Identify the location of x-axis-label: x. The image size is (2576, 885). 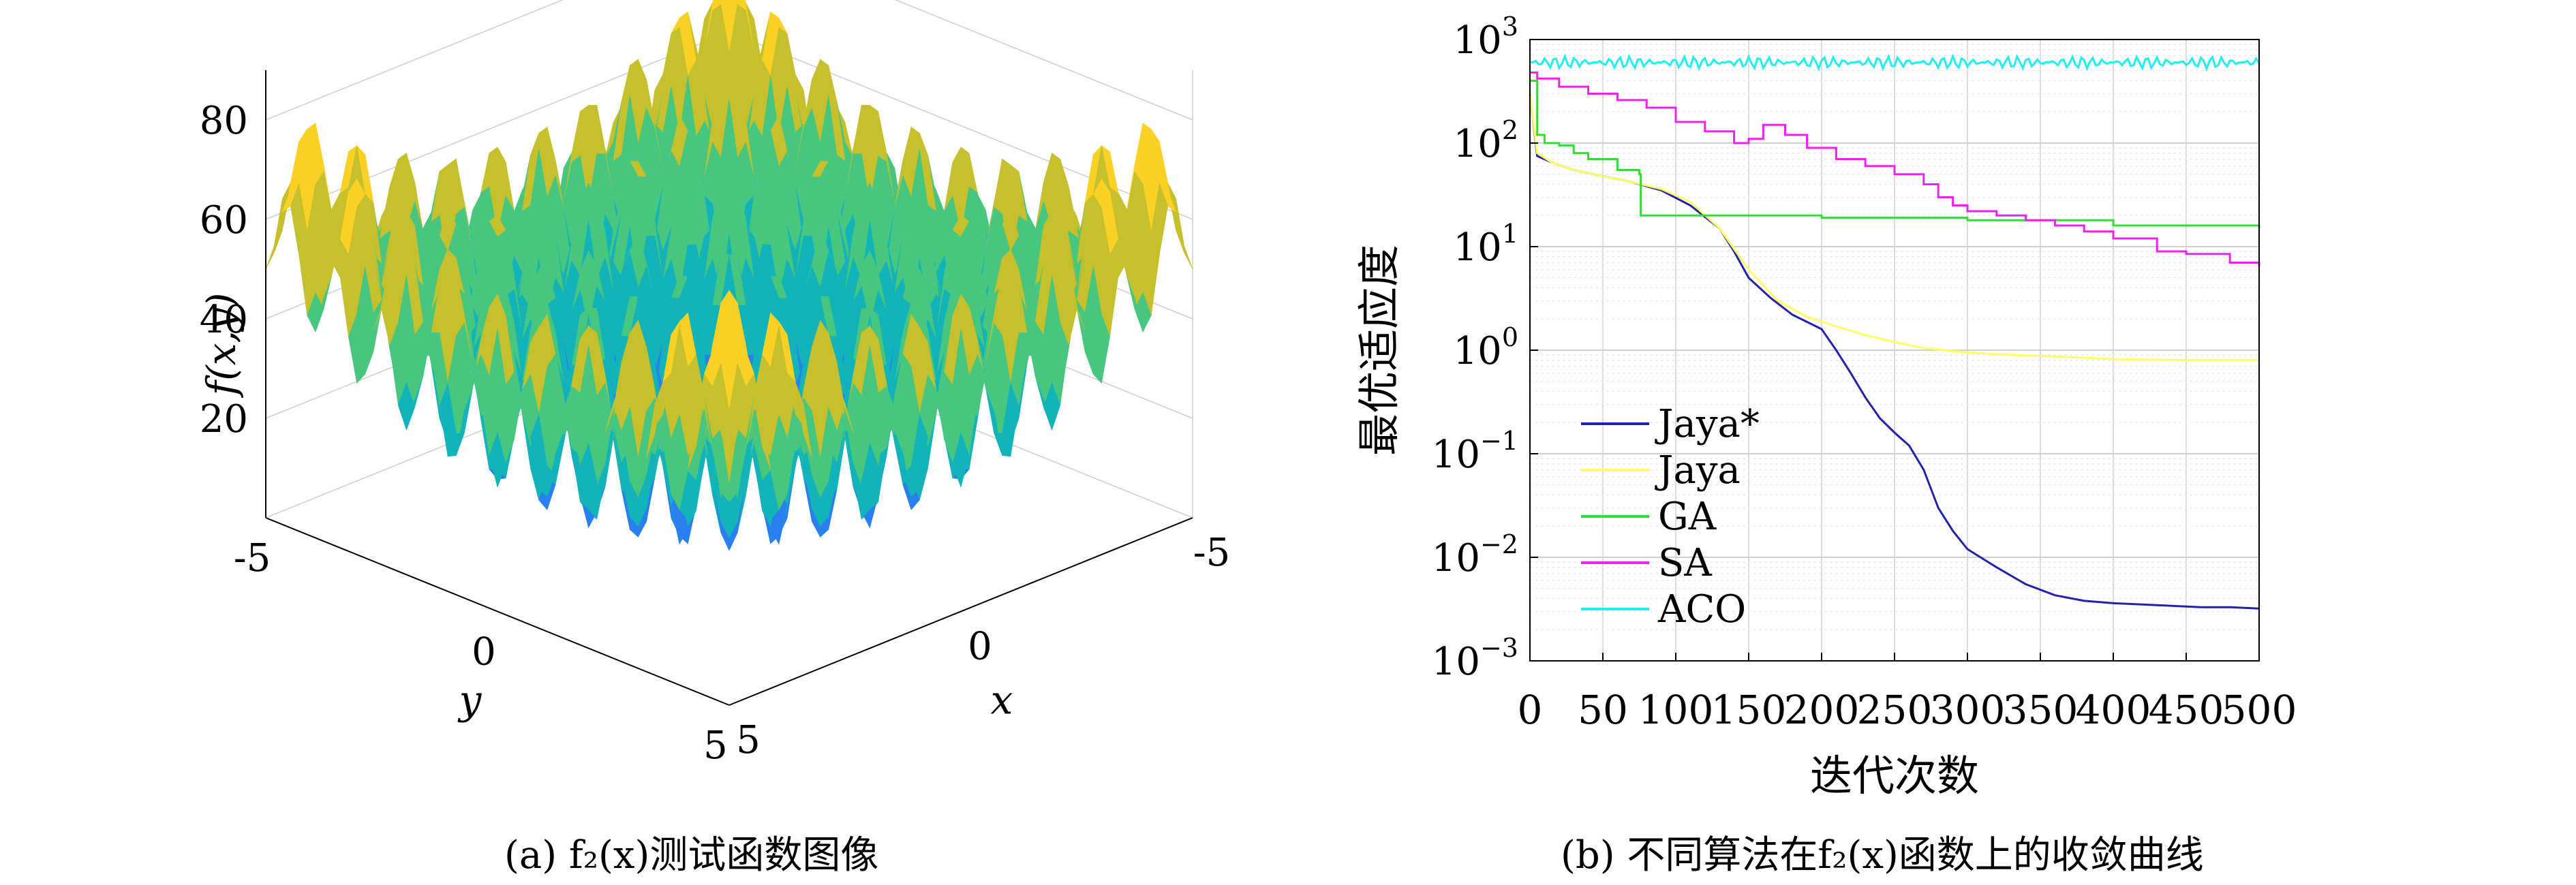
(1002, 700).